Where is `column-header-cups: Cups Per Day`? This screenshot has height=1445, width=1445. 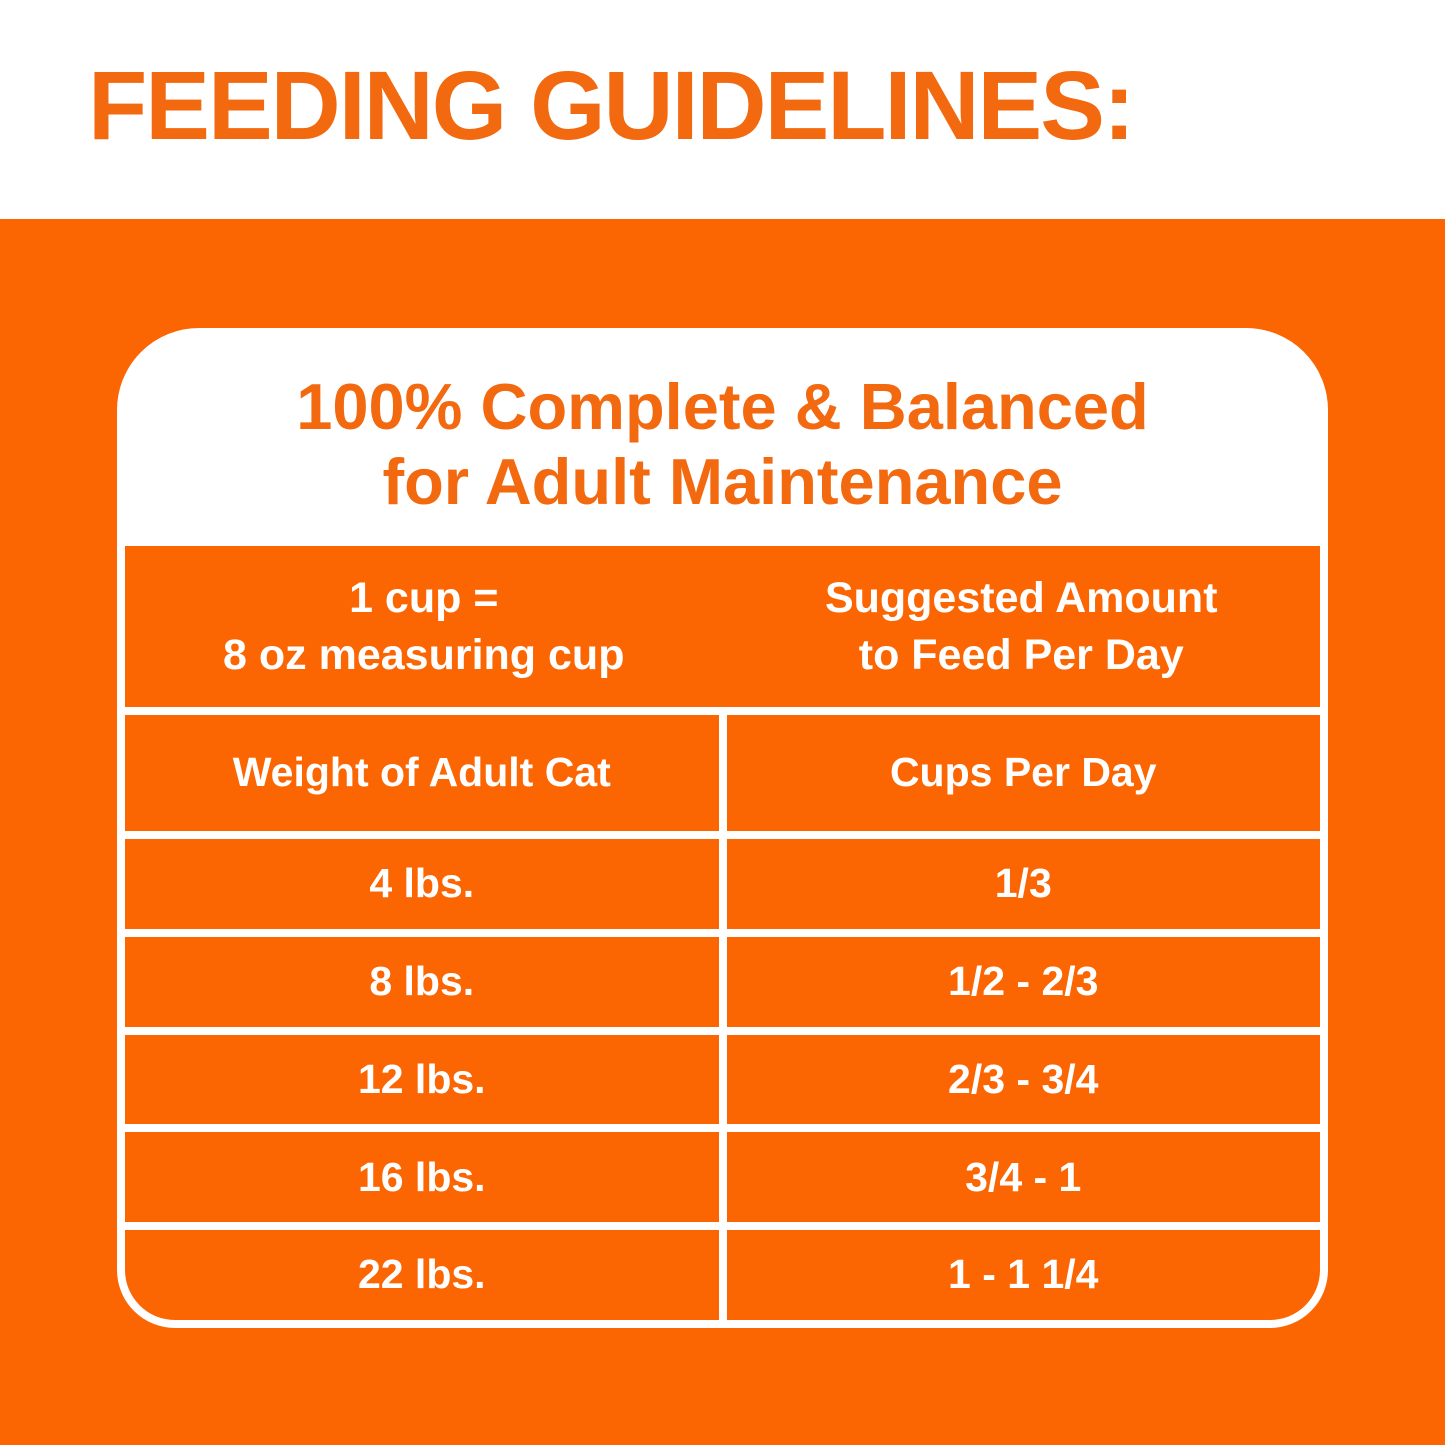 column-header-cups: Cups Per Day is located at coordinates (1023, 773).